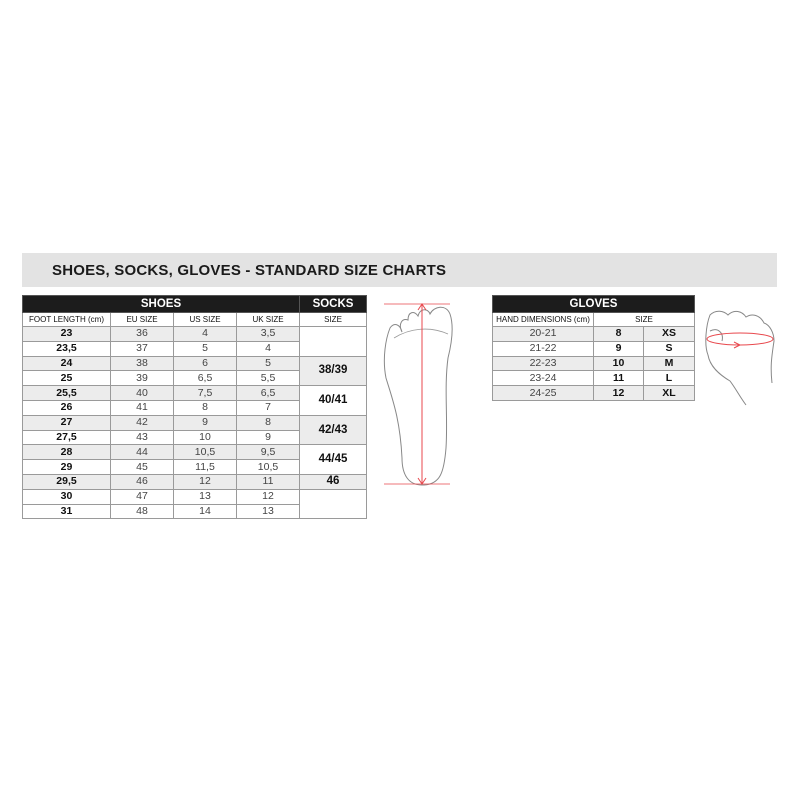  Describe the element at coordinates (333, 430) in the screenshot. I see `socks-size-cell: 42/43` at that location.